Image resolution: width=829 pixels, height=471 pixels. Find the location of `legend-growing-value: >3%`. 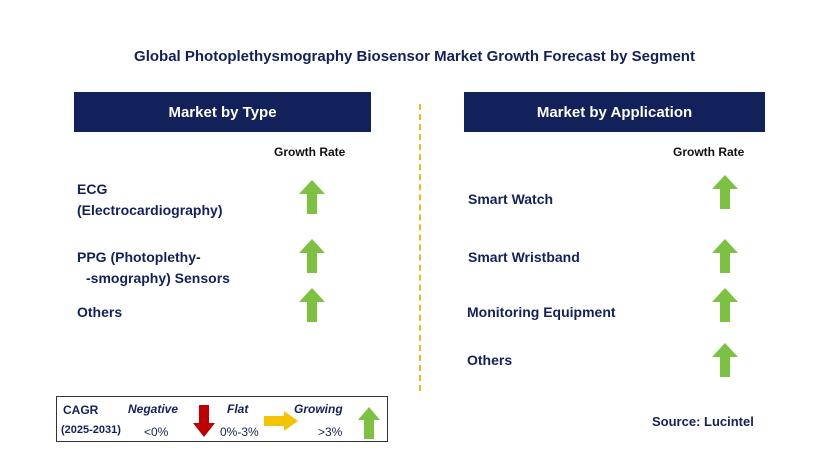

legend-growing-value: >3% is located at coordinates (330, 432).